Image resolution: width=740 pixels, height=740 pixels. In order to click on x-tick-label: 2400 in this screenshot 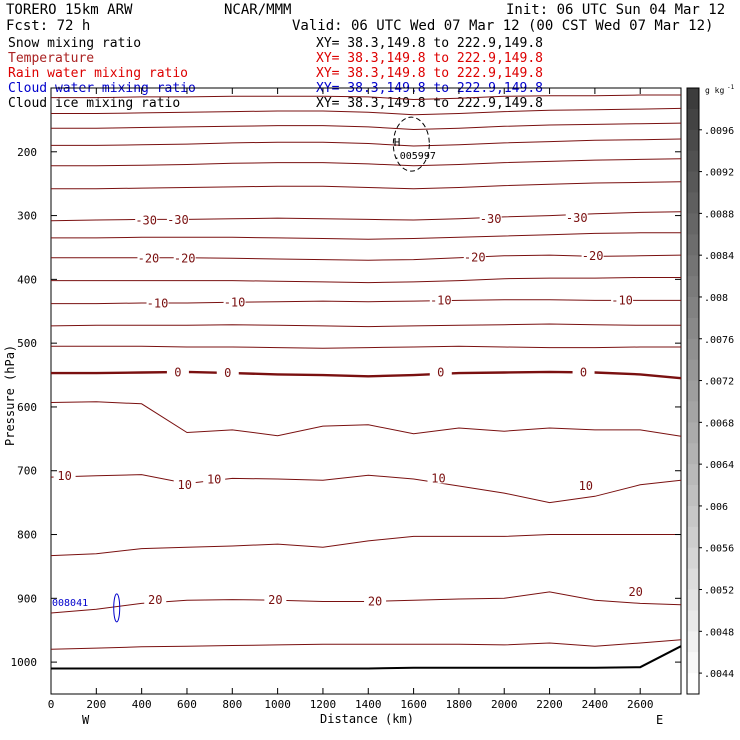, I will do `click(595, 704)`.